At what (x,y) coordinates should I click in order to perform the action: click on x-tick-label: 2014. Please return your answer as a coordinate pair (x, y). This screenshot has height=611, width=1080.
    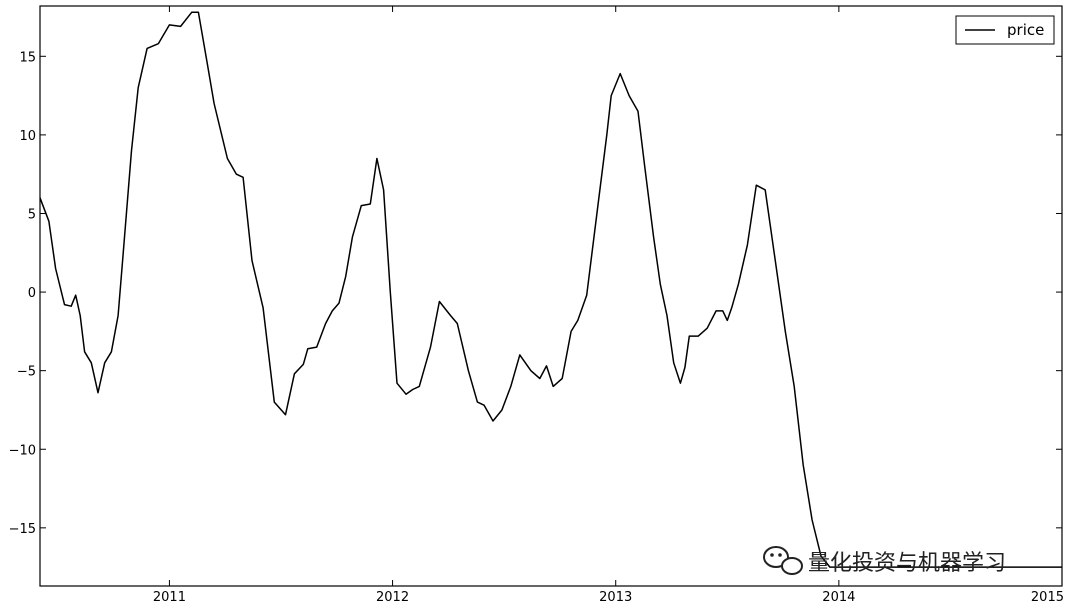
    Looking at the image, I should click on (838, 597).